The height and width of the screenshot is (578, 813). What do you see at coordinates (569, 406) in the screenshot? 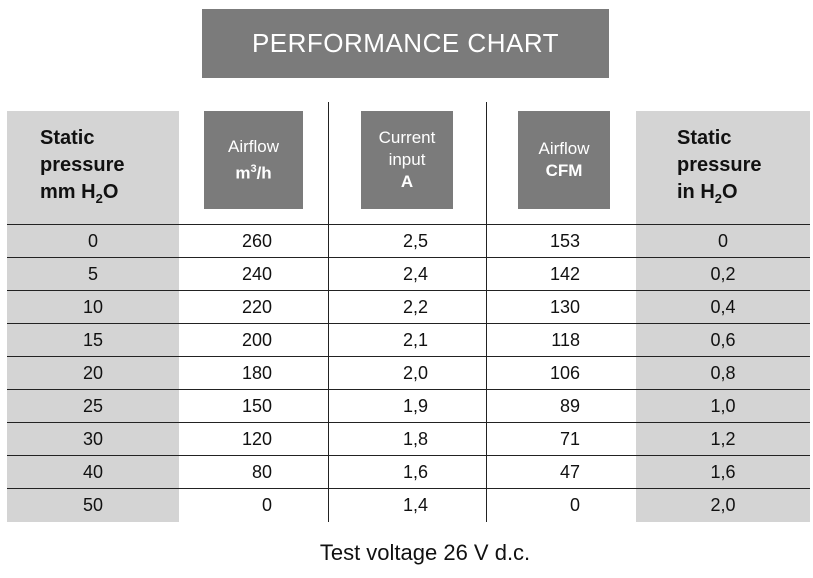
I see `cell-airflow-cfm: 89` at bounding box center [569, 406].